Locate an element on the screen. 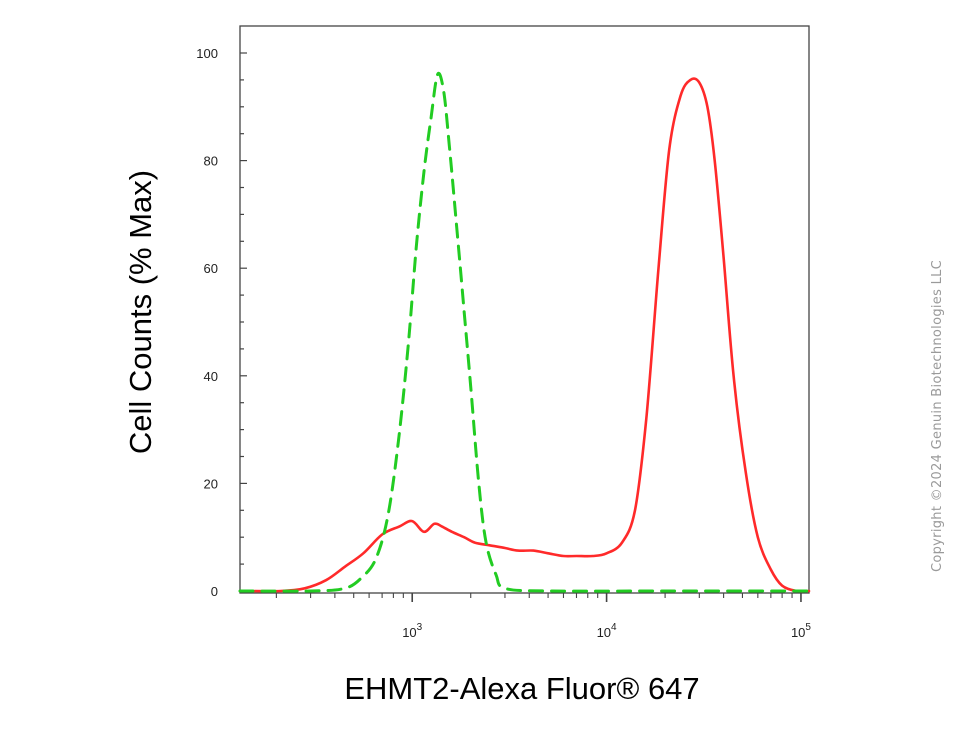 The image size is (954, 730). x-tick-label: 10³ is located at coordinates (412, 631).